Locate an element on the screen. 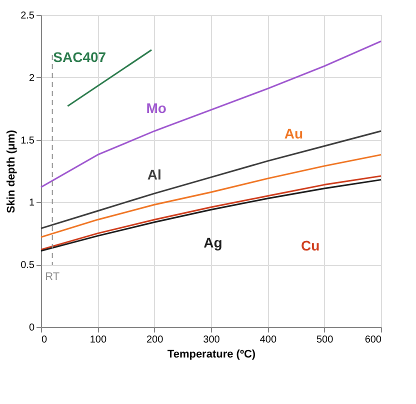  x-tick-label: 600 is located at coordinates (373, 340).